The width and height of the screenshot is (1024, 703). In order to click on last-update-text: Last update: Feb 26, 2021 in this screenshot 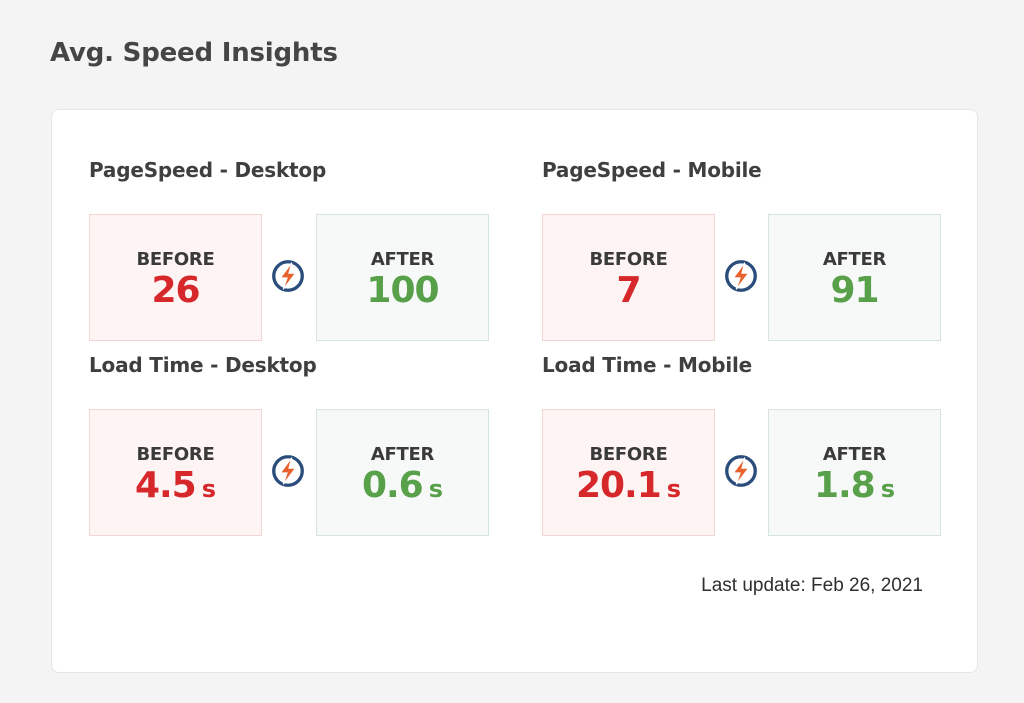, I will do `click(812, 585)`.